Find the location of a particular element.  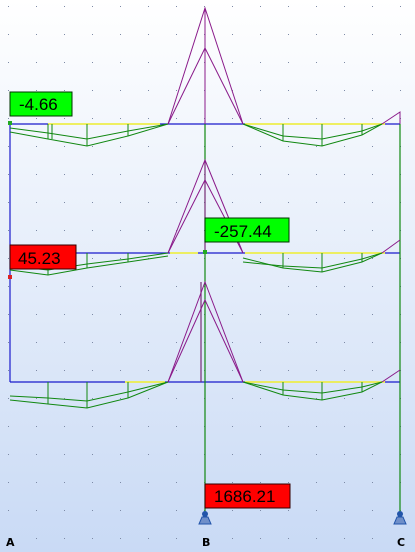

result-label-2: 45.23 is located at coordinates (43, 257).